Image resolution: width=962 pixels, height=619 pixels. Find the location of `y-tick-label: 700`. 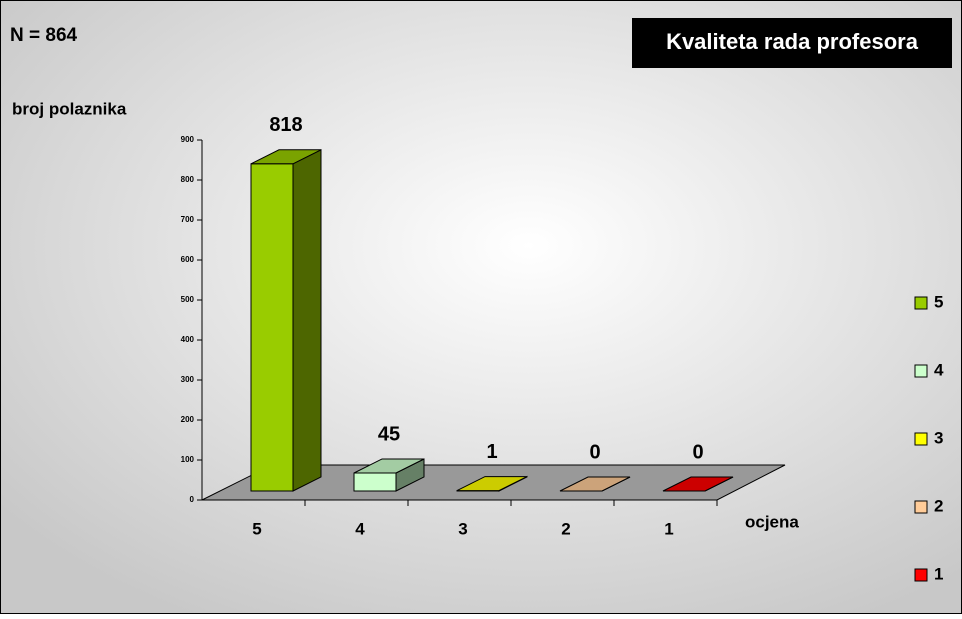

y-tick-label: 700 is located at coordinates (188, 219).